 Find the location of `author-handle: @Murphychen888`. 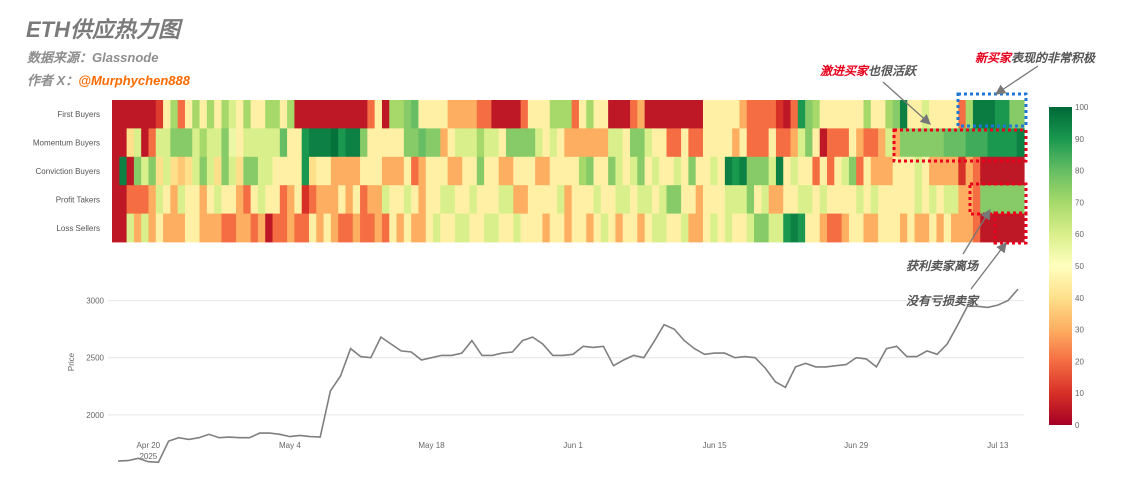

author-handle: @Murphychen888 is located at coordinates (134, 80).